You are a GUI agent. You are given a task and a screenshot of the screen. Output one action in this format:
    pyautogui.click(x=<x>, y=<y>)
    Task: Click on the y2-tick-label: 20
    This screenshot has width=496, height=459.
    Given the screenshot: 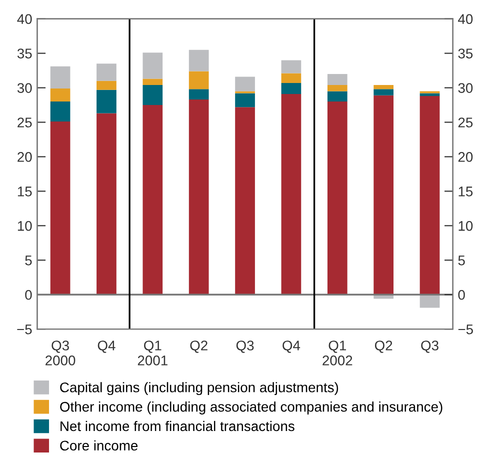 What is the action you would take?
    pyautogui.click(x=465, y=157)
    